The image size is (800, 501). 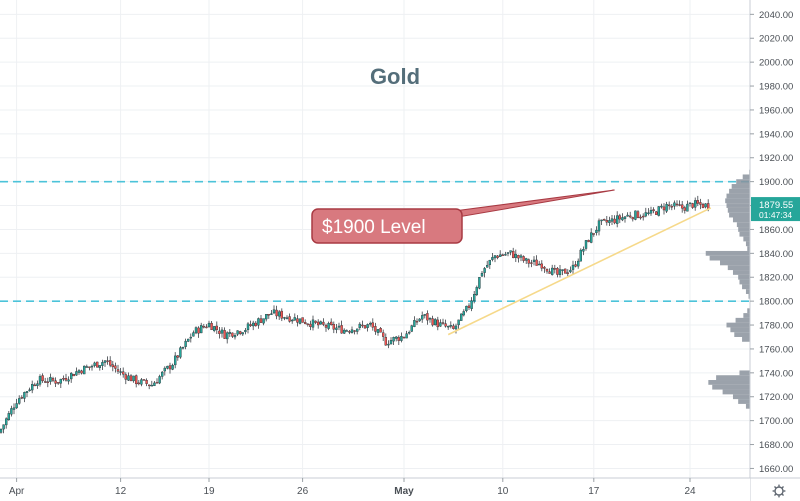 What do you see at coordinates (387, 226) in the screenshot?
I see `callout-box` at bounding box center [387, 226].